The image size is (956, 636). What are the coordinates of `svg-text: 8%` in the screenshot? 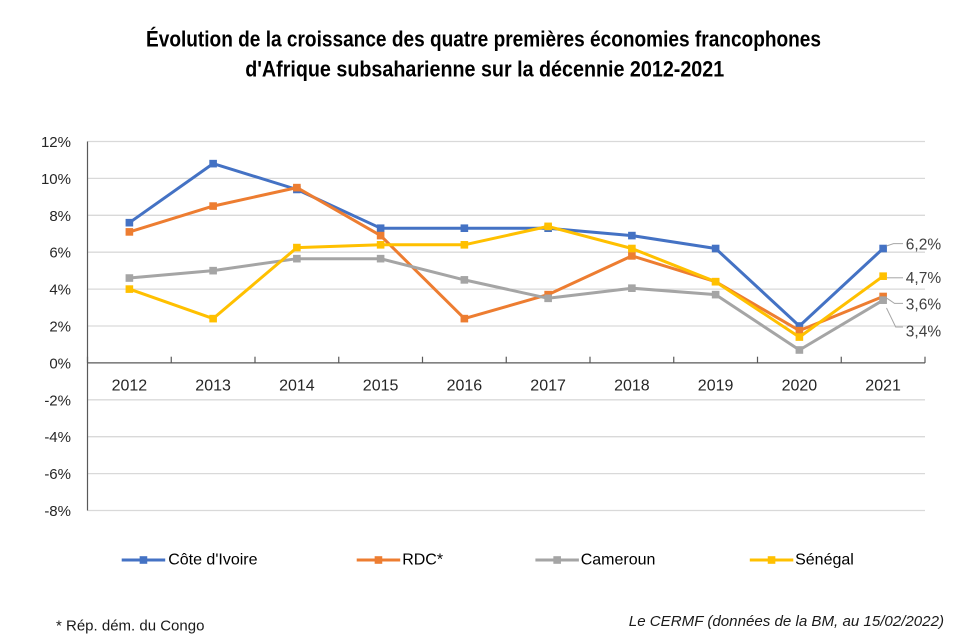 It's located at (60, 216).